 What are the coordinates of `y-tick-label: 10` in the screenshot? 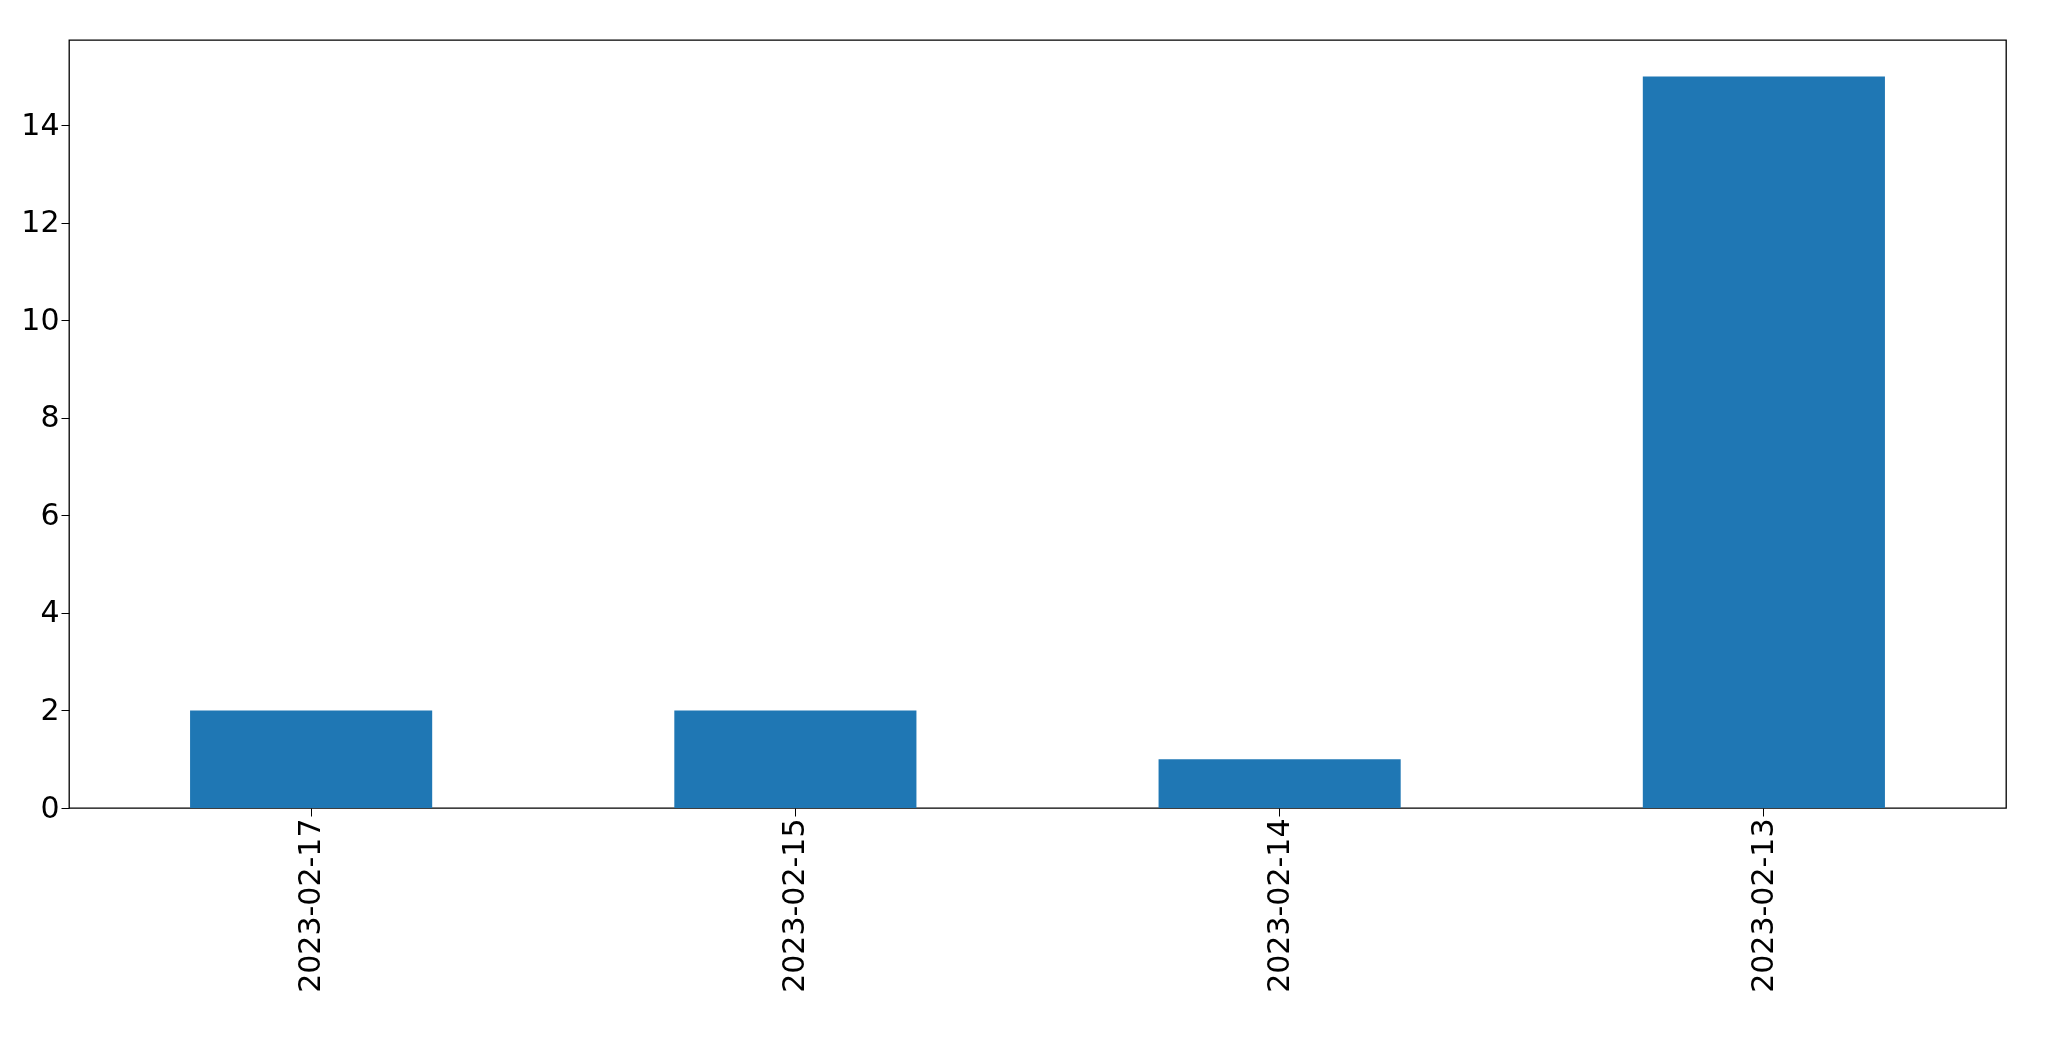 It's located at (40, 319).